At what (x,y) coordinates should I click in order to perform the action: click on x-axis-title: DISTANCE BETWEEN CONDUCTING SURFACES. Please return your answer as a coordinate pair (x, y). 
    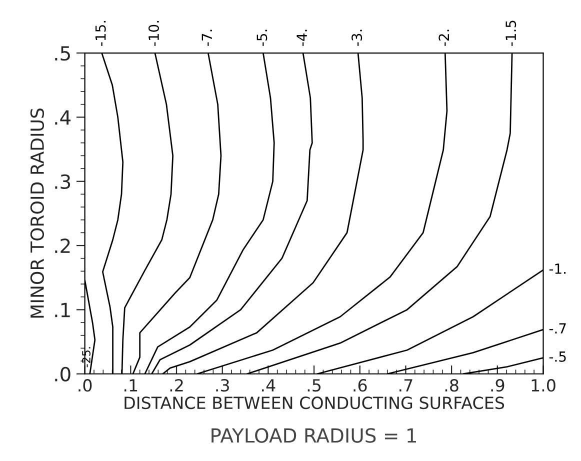
    Looking at the image, I should click on (314, 403).